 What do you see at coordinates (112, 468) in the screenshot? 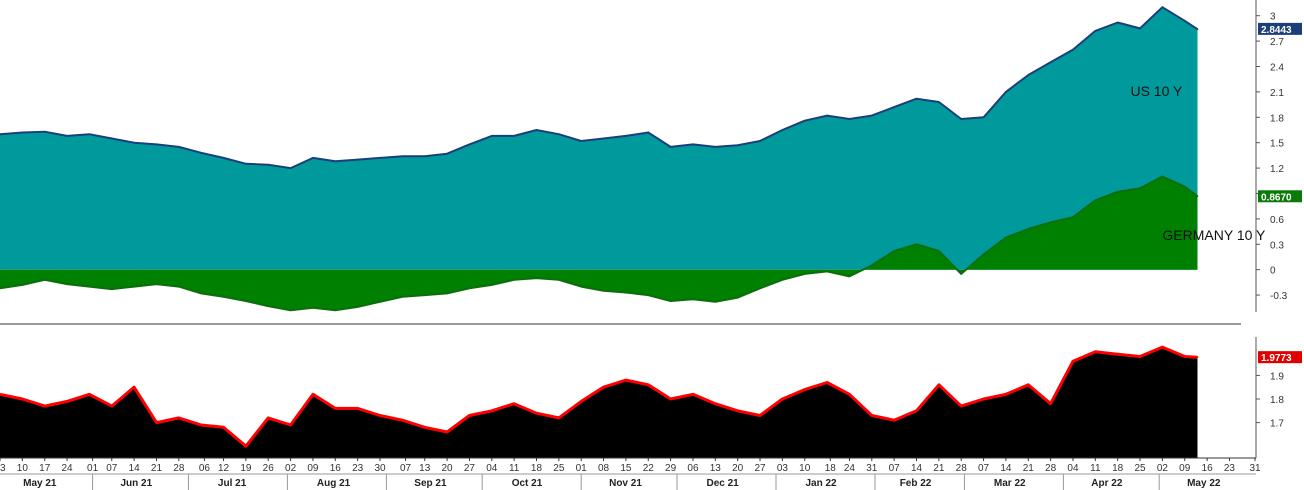
I see `x-tick-label-5: 07` at bounding box center [112, 468].